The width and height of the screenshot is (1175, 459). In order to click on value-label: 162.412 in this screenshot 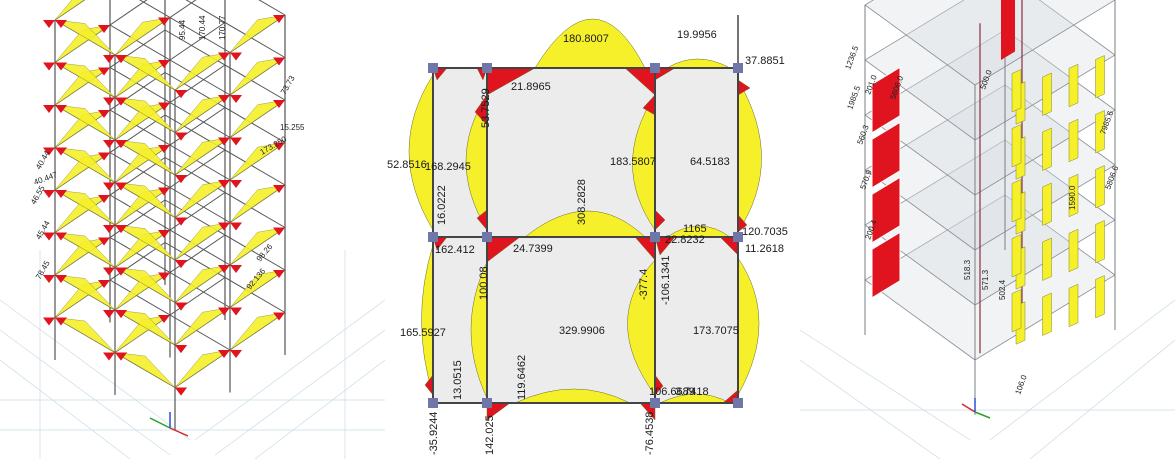, I will do `click(455, 250)`.